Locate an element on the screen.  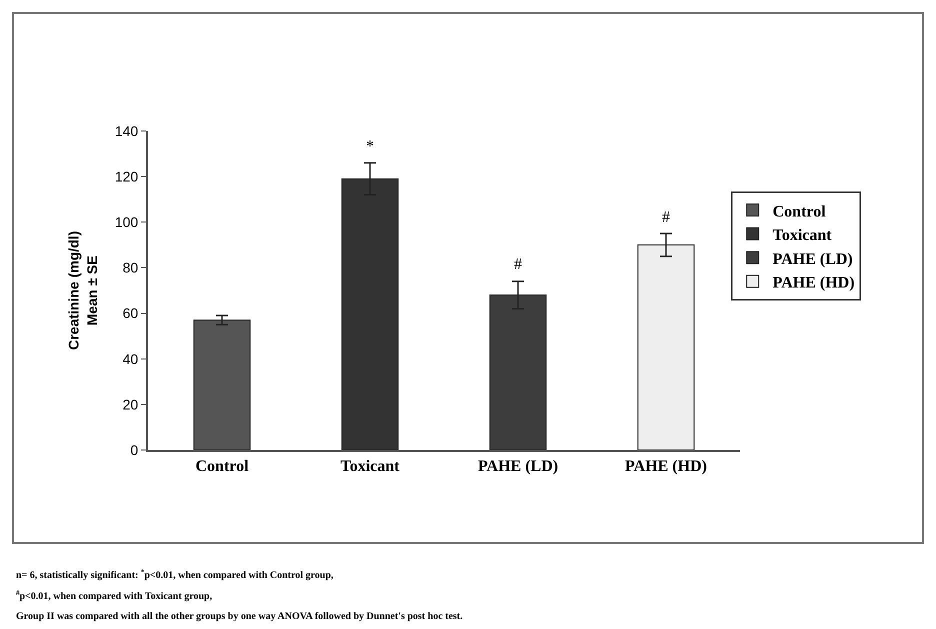
x-tick-label: PAHE (HD) is located at coordinates (666, 467).